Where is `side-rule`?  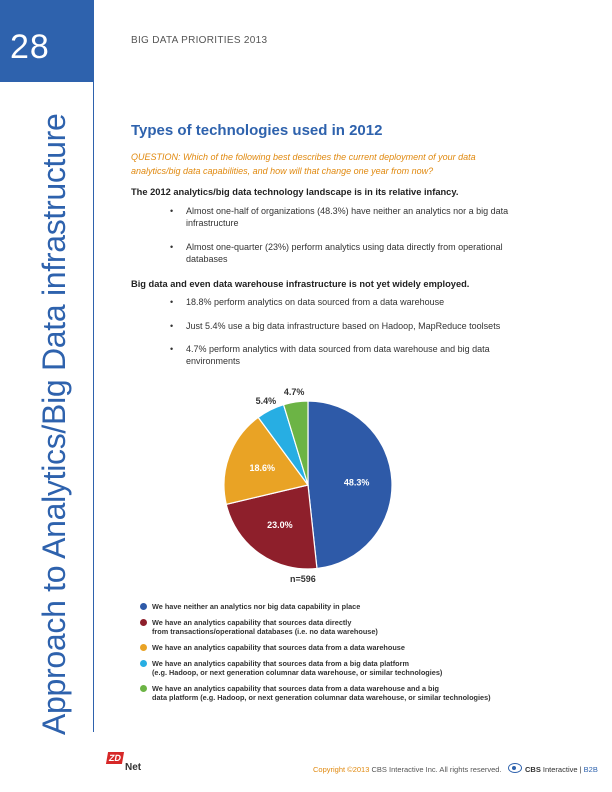 side-rule is located at coordinates (93, 407).